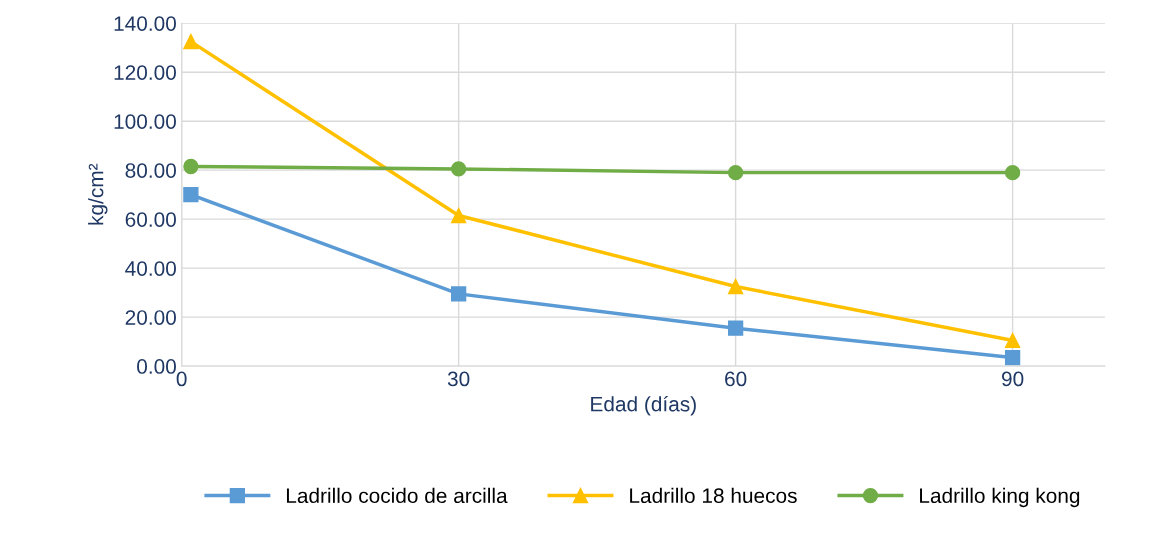  Describe the element at coordinates (458, 379) in the screenshot. I see `x-tick-label: 30` at that location.